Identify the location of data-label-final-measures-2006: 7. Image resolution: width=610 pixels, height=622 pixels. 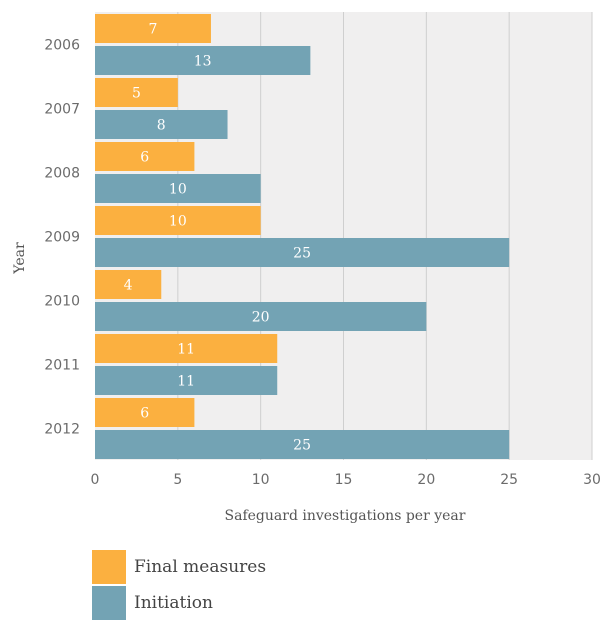
(153, 30).